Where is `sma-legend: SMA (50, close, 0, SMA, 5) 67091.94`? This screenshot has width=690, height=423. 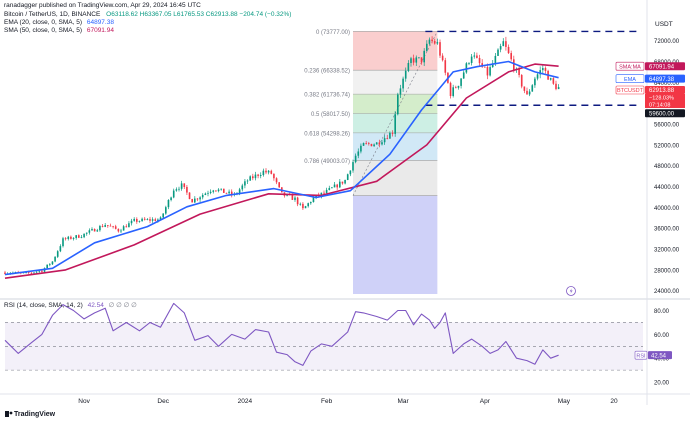
sma-legend: SMA (50, close, 0, SMA, 5) 67091.94 is located at coordinates (59, 31).